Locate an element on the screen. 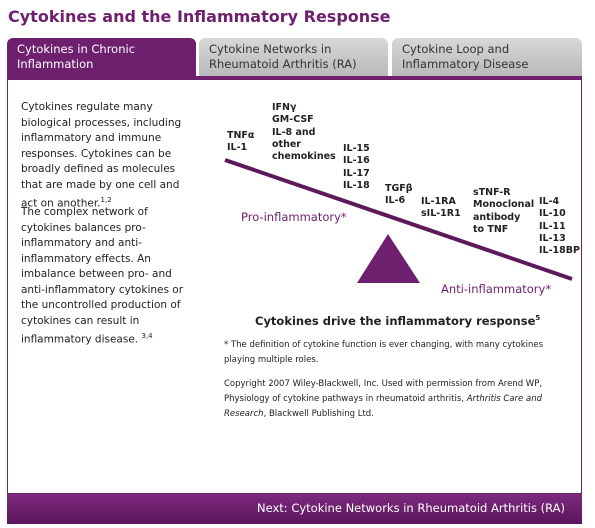  cytokine-label: IL-16 is located at coordinates (356, 161).